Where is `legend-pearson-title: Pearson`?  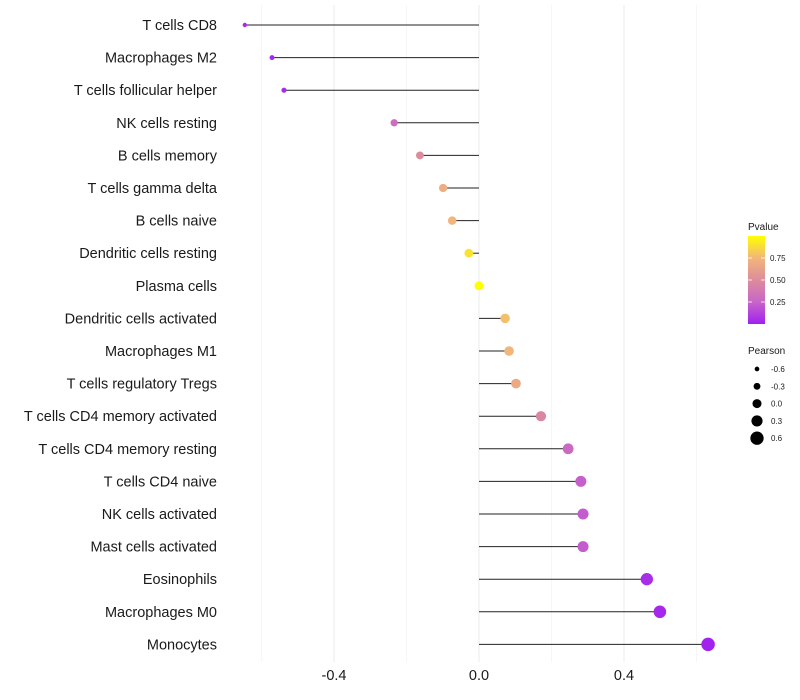
legend-pearson-title: Pearson is located at coordinates (766, 351).